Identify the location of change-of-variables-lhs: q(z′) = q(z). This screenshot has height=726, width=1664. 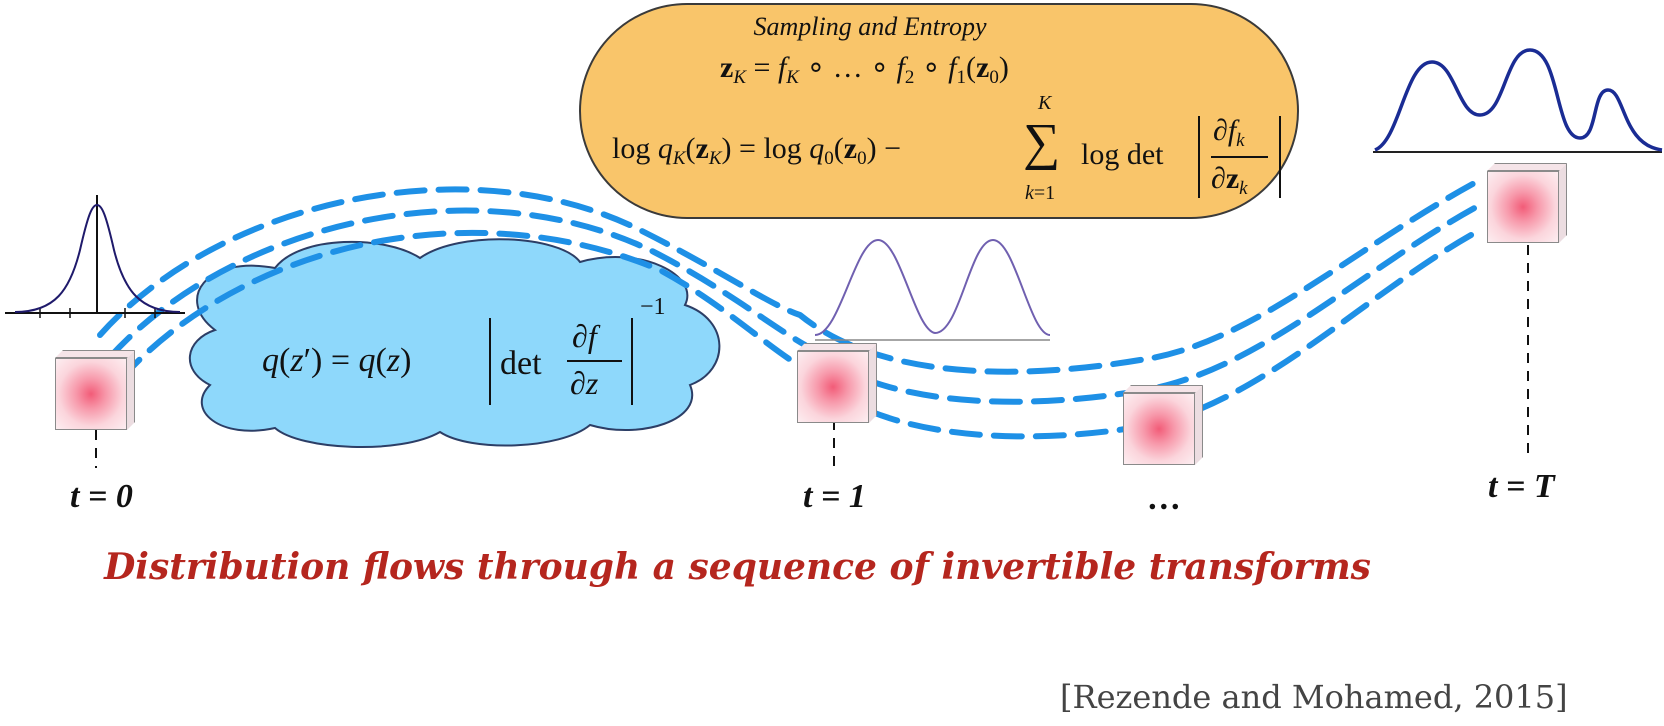
(337, 360).